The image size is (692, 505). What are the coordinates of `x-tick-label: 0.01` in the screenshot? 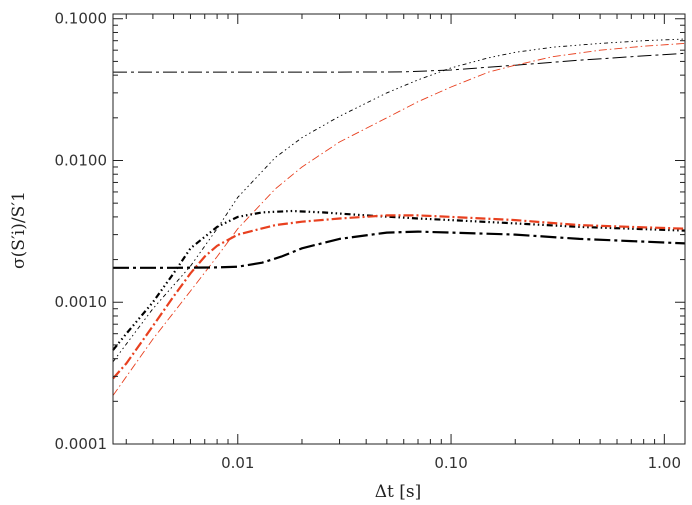 It's located at (237, 463).